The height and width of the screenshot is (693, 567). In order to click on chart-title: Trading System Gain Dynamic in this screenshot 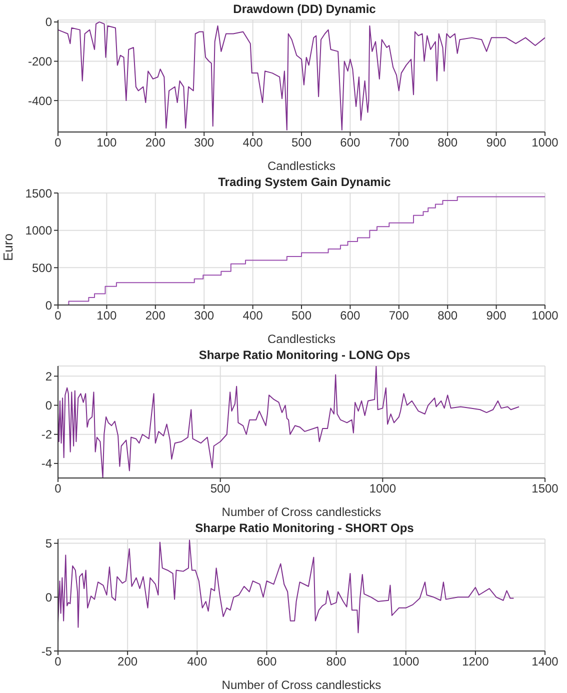, I will do `click(304, 182)`.